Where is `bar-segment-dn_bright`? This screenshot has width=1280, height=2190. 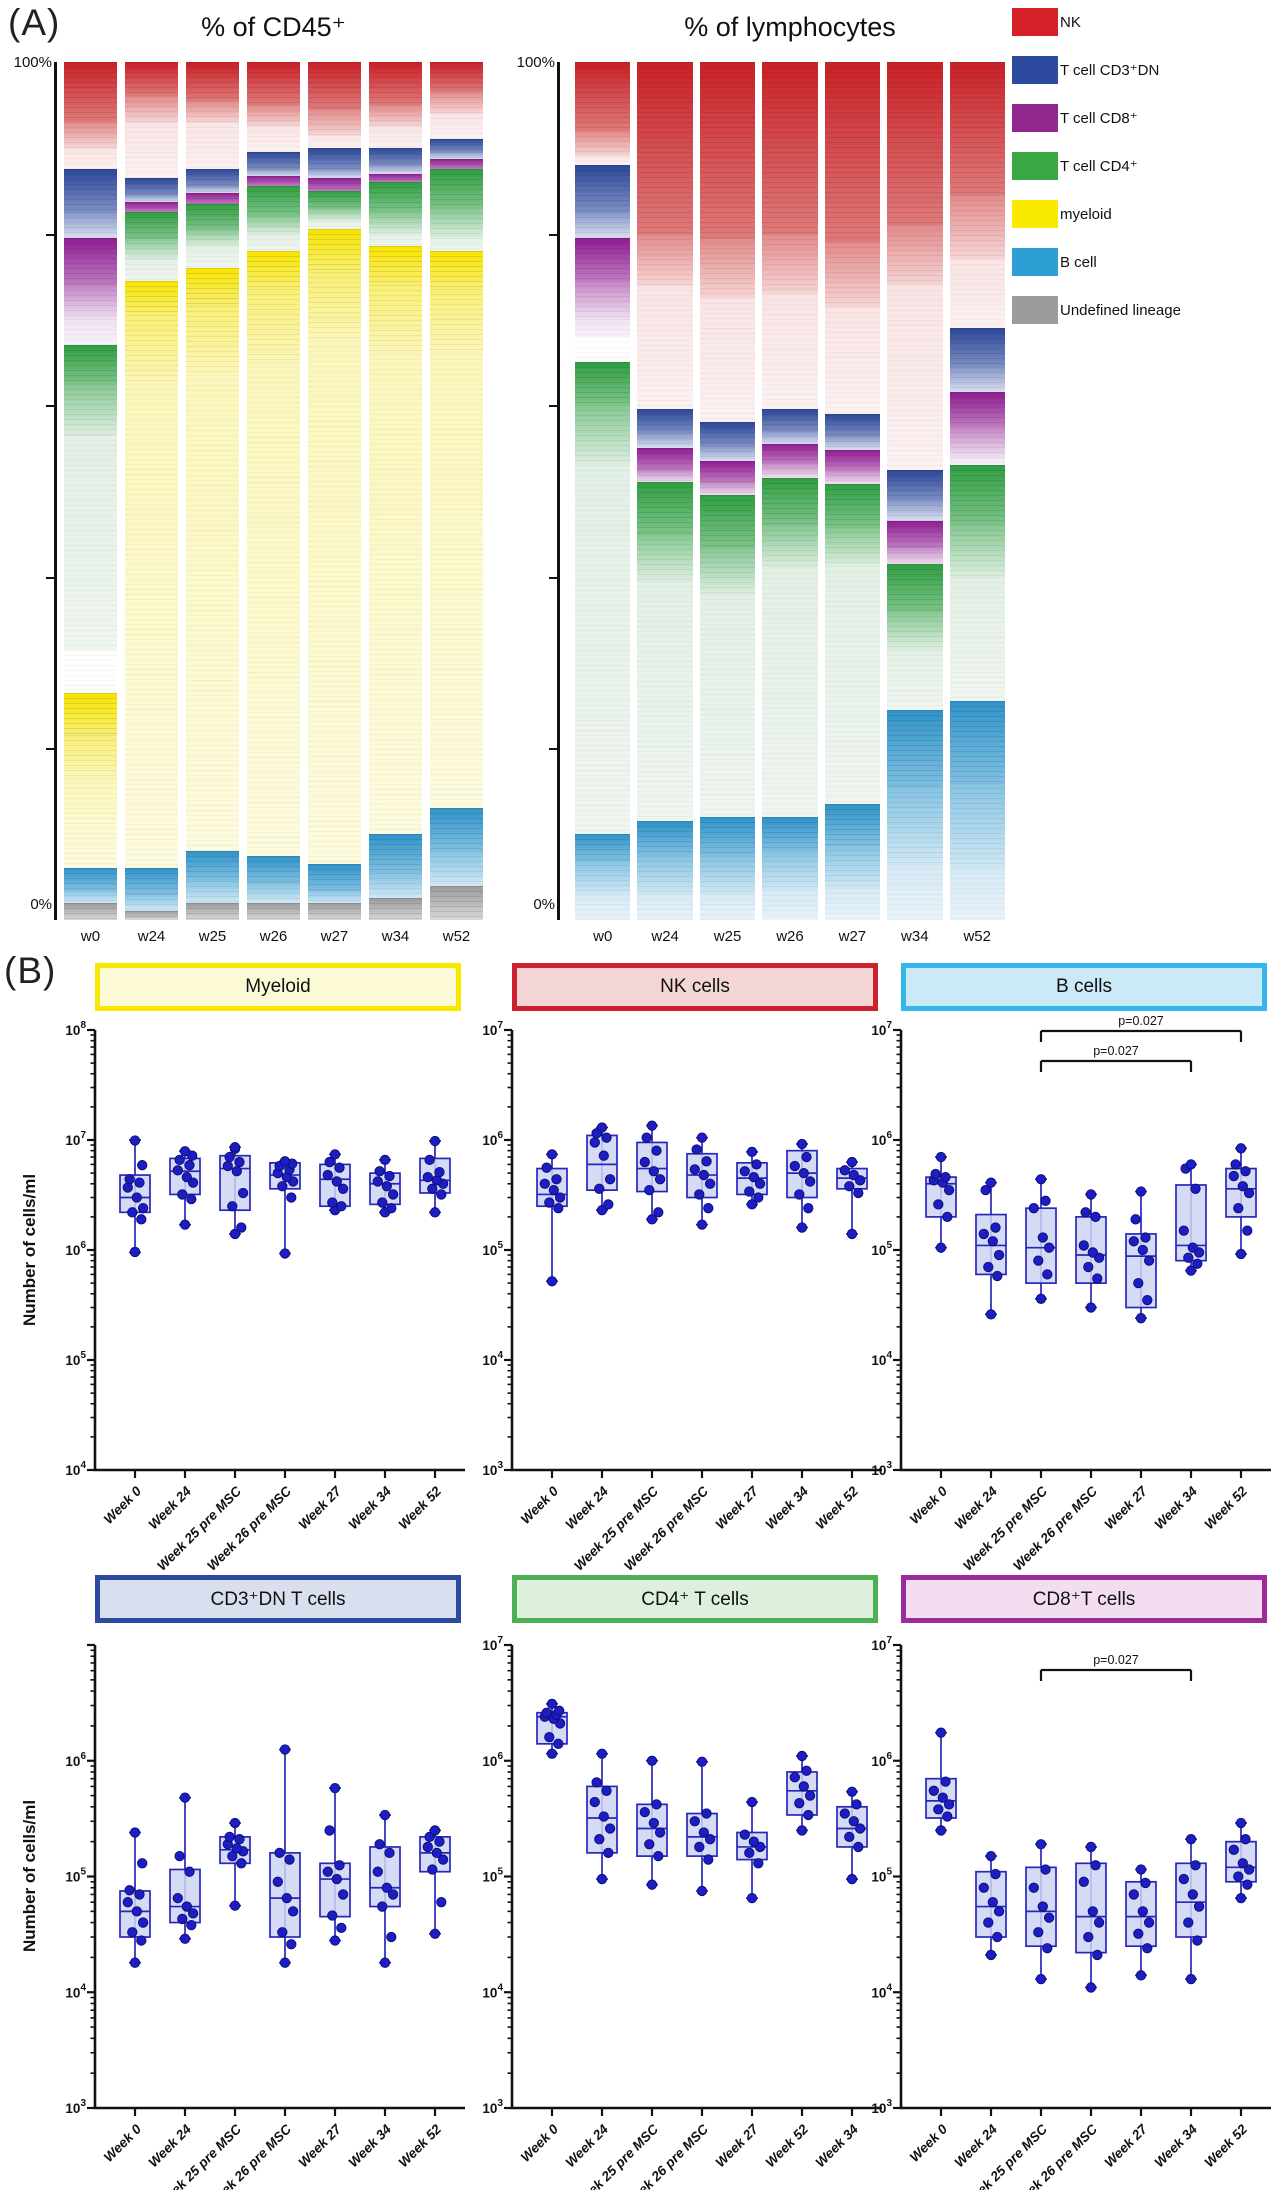
bar-segment-dn_bright is located at coordinates (334, 158).